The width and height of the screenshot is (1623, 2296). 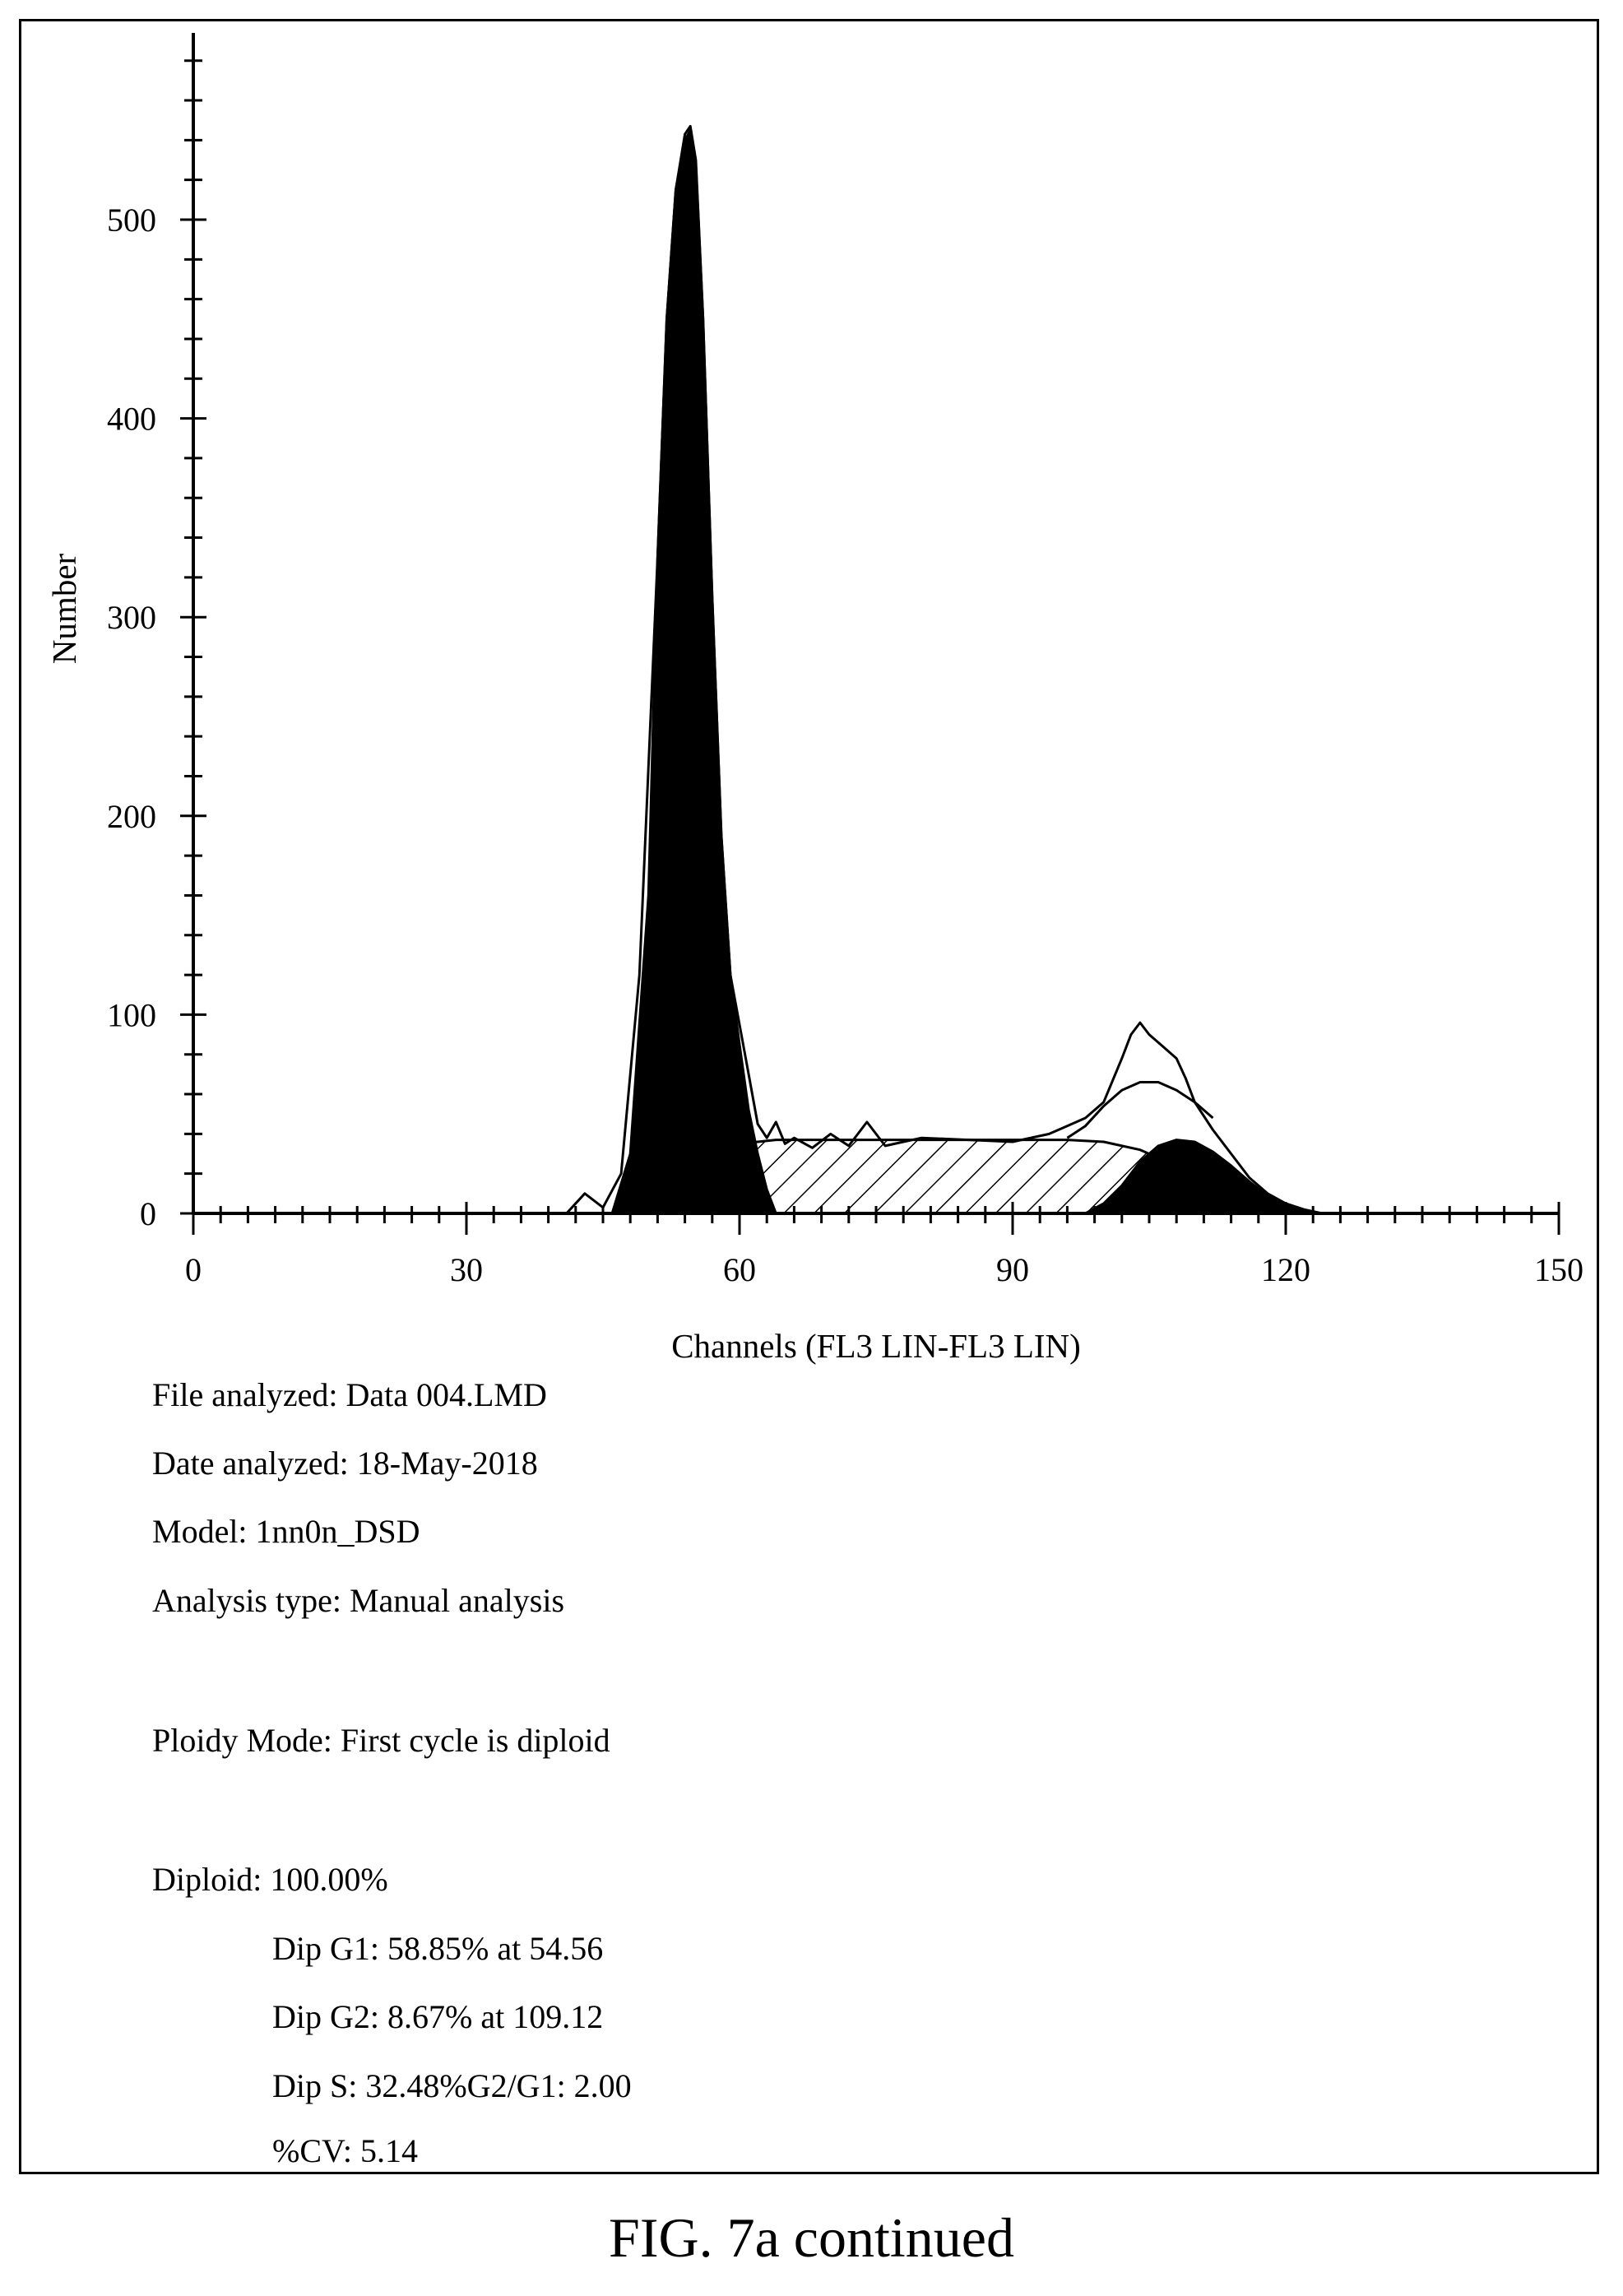 I want to click on model-text: Model: 1nn0n_DSD, so click(x=286, y=1531).